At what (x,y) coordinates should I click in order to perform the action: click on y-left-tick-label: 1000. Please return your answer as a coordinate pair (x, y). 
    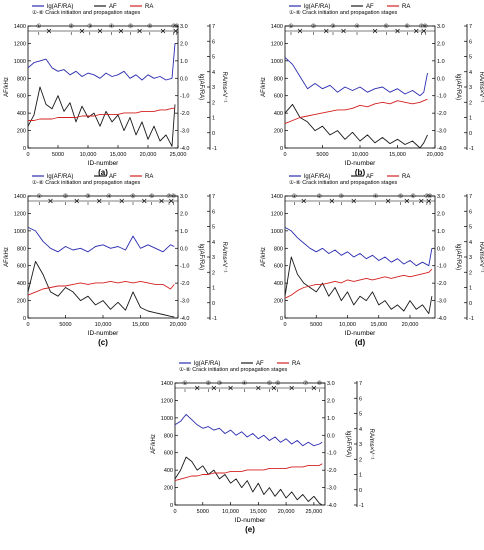
    Looking at the image, I should click on (20, 232).